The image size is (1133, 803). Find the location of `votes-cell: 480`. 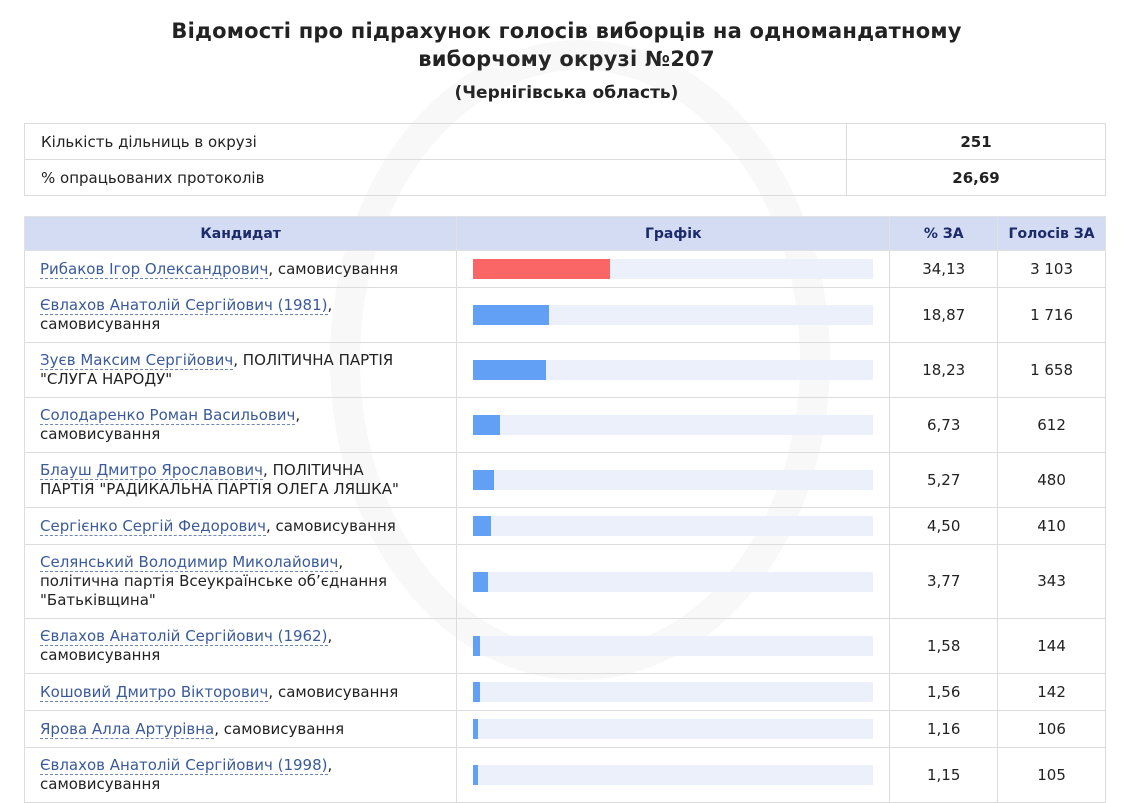

votes-cell: 480 is located at coordinates (1051, 480).